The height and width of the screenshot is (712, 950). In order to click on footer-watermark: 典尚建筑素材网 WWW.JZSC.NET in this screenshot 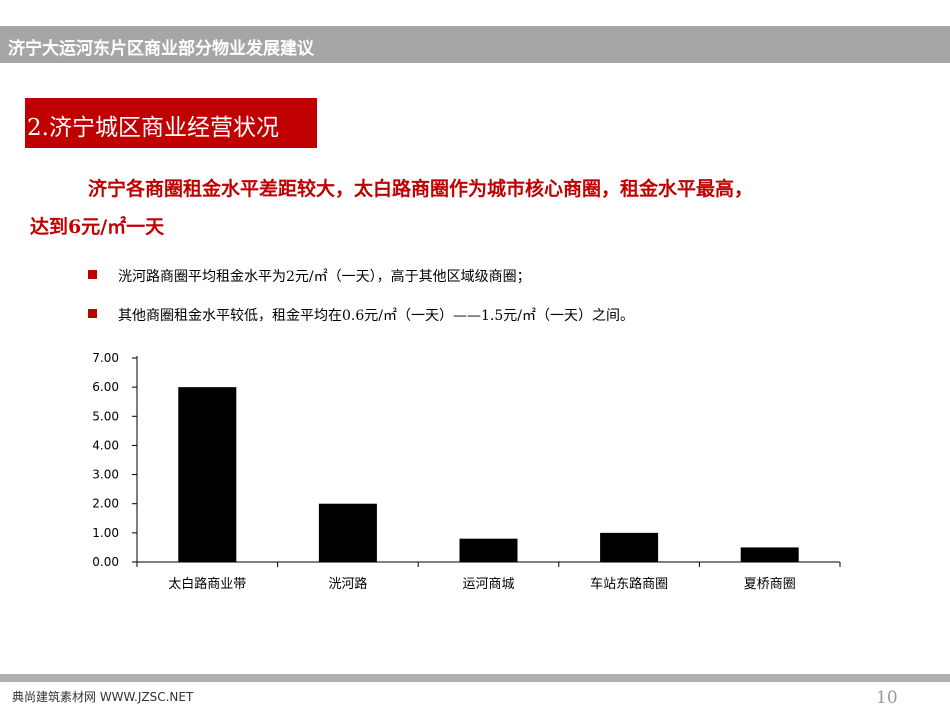, I will do `click(103, 697)`.